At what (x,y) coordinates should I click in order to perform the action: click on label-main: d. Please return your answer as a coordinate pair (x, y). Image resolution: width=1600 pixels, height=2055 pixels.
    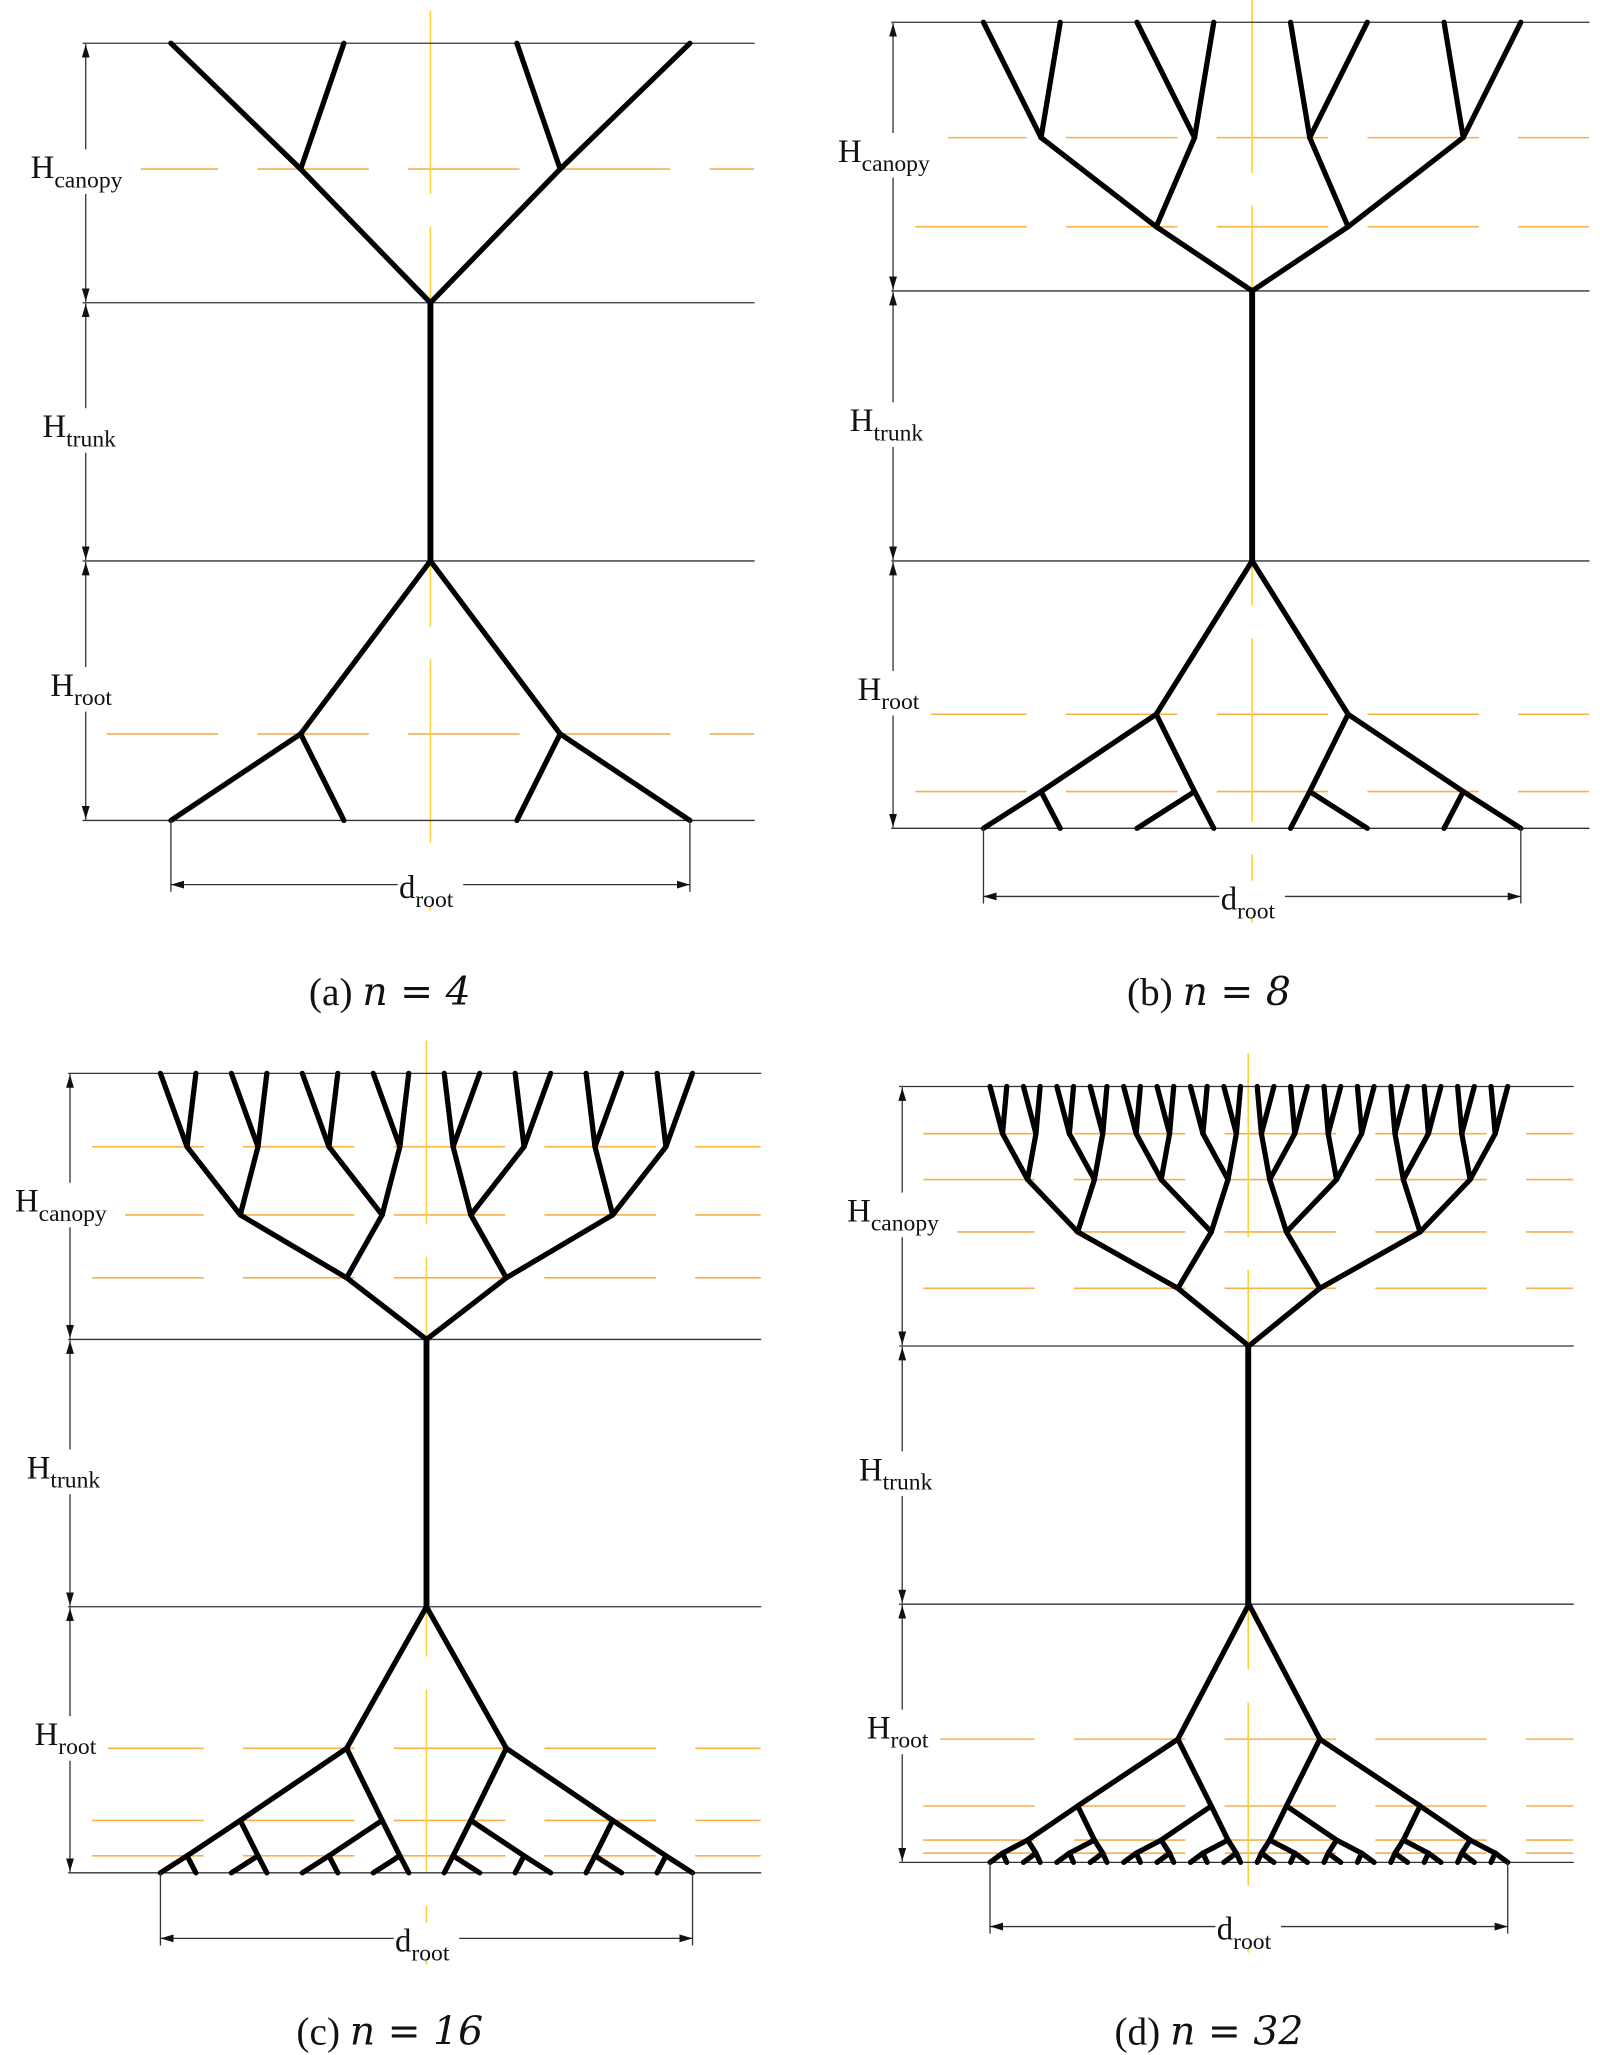
    Looking at the image, I should click on (1225, 1930).